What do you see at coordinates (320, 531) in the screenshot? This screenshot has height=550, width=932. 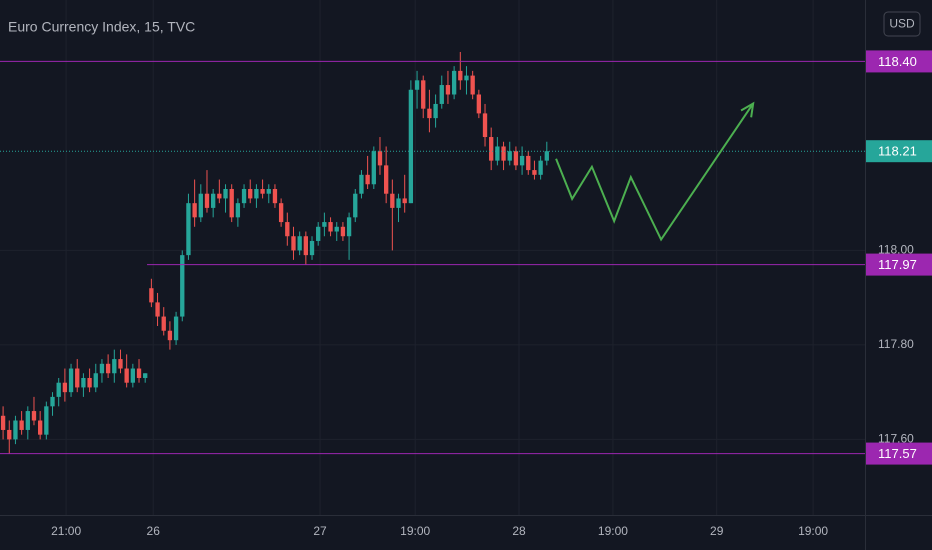 I see `x-tick-label: 27` at bounding box center [320, 531].